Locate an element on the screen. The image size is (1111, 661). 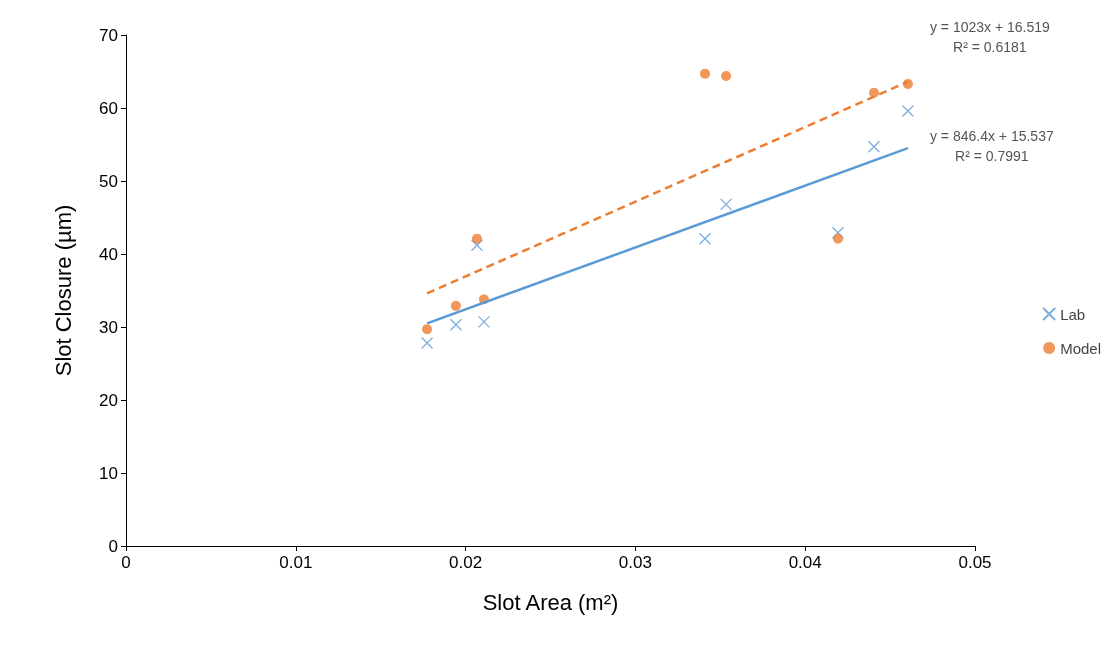
x-axis-title: Slot Area (m²) is located at coordinates (550, 602).